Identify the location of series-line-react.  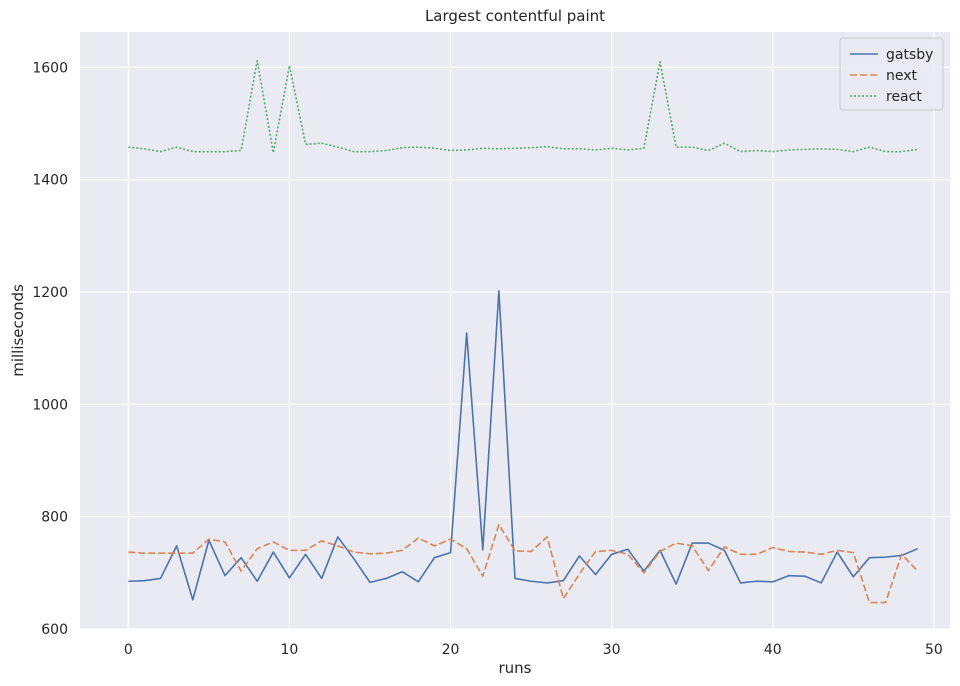
(523, 106).